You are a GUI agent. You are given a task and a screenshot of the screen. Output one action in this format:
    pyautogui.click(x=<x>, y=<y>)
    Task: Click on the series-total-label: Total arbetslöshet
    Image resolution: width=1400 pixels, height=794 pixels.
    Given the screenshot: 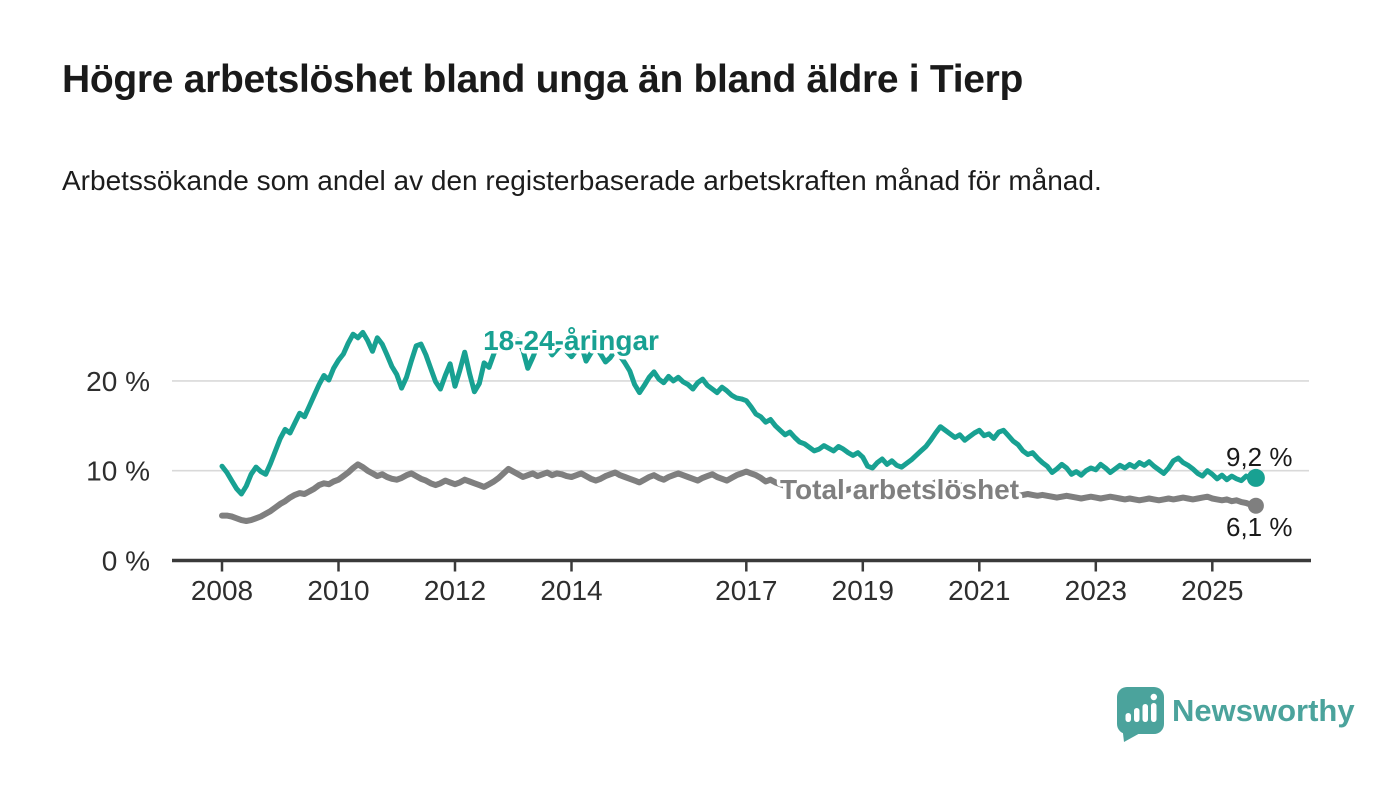 What is the action you would take?
    pyautogui.click(x=899, y=489)
    